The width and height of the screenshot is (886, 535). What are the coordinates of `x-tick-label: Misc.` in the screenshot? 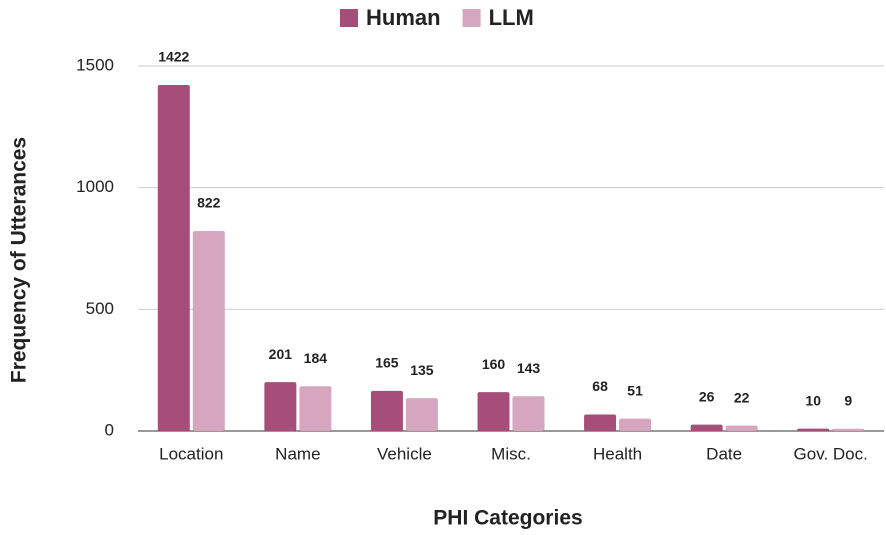 It's located at (511, 453).